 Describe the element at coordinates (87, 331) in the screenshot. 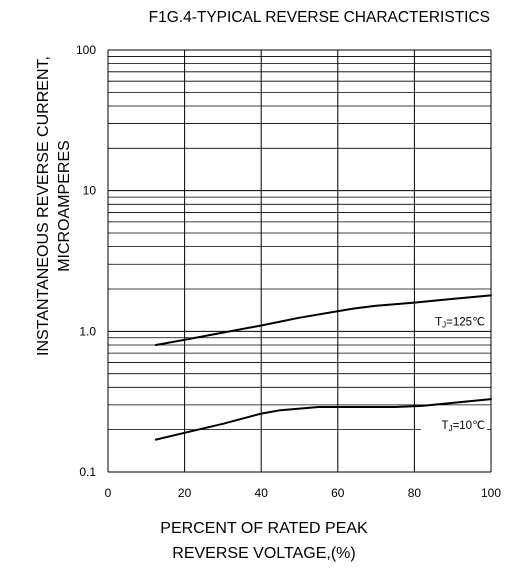

I see `y-tick-label: 1.0` at that location.